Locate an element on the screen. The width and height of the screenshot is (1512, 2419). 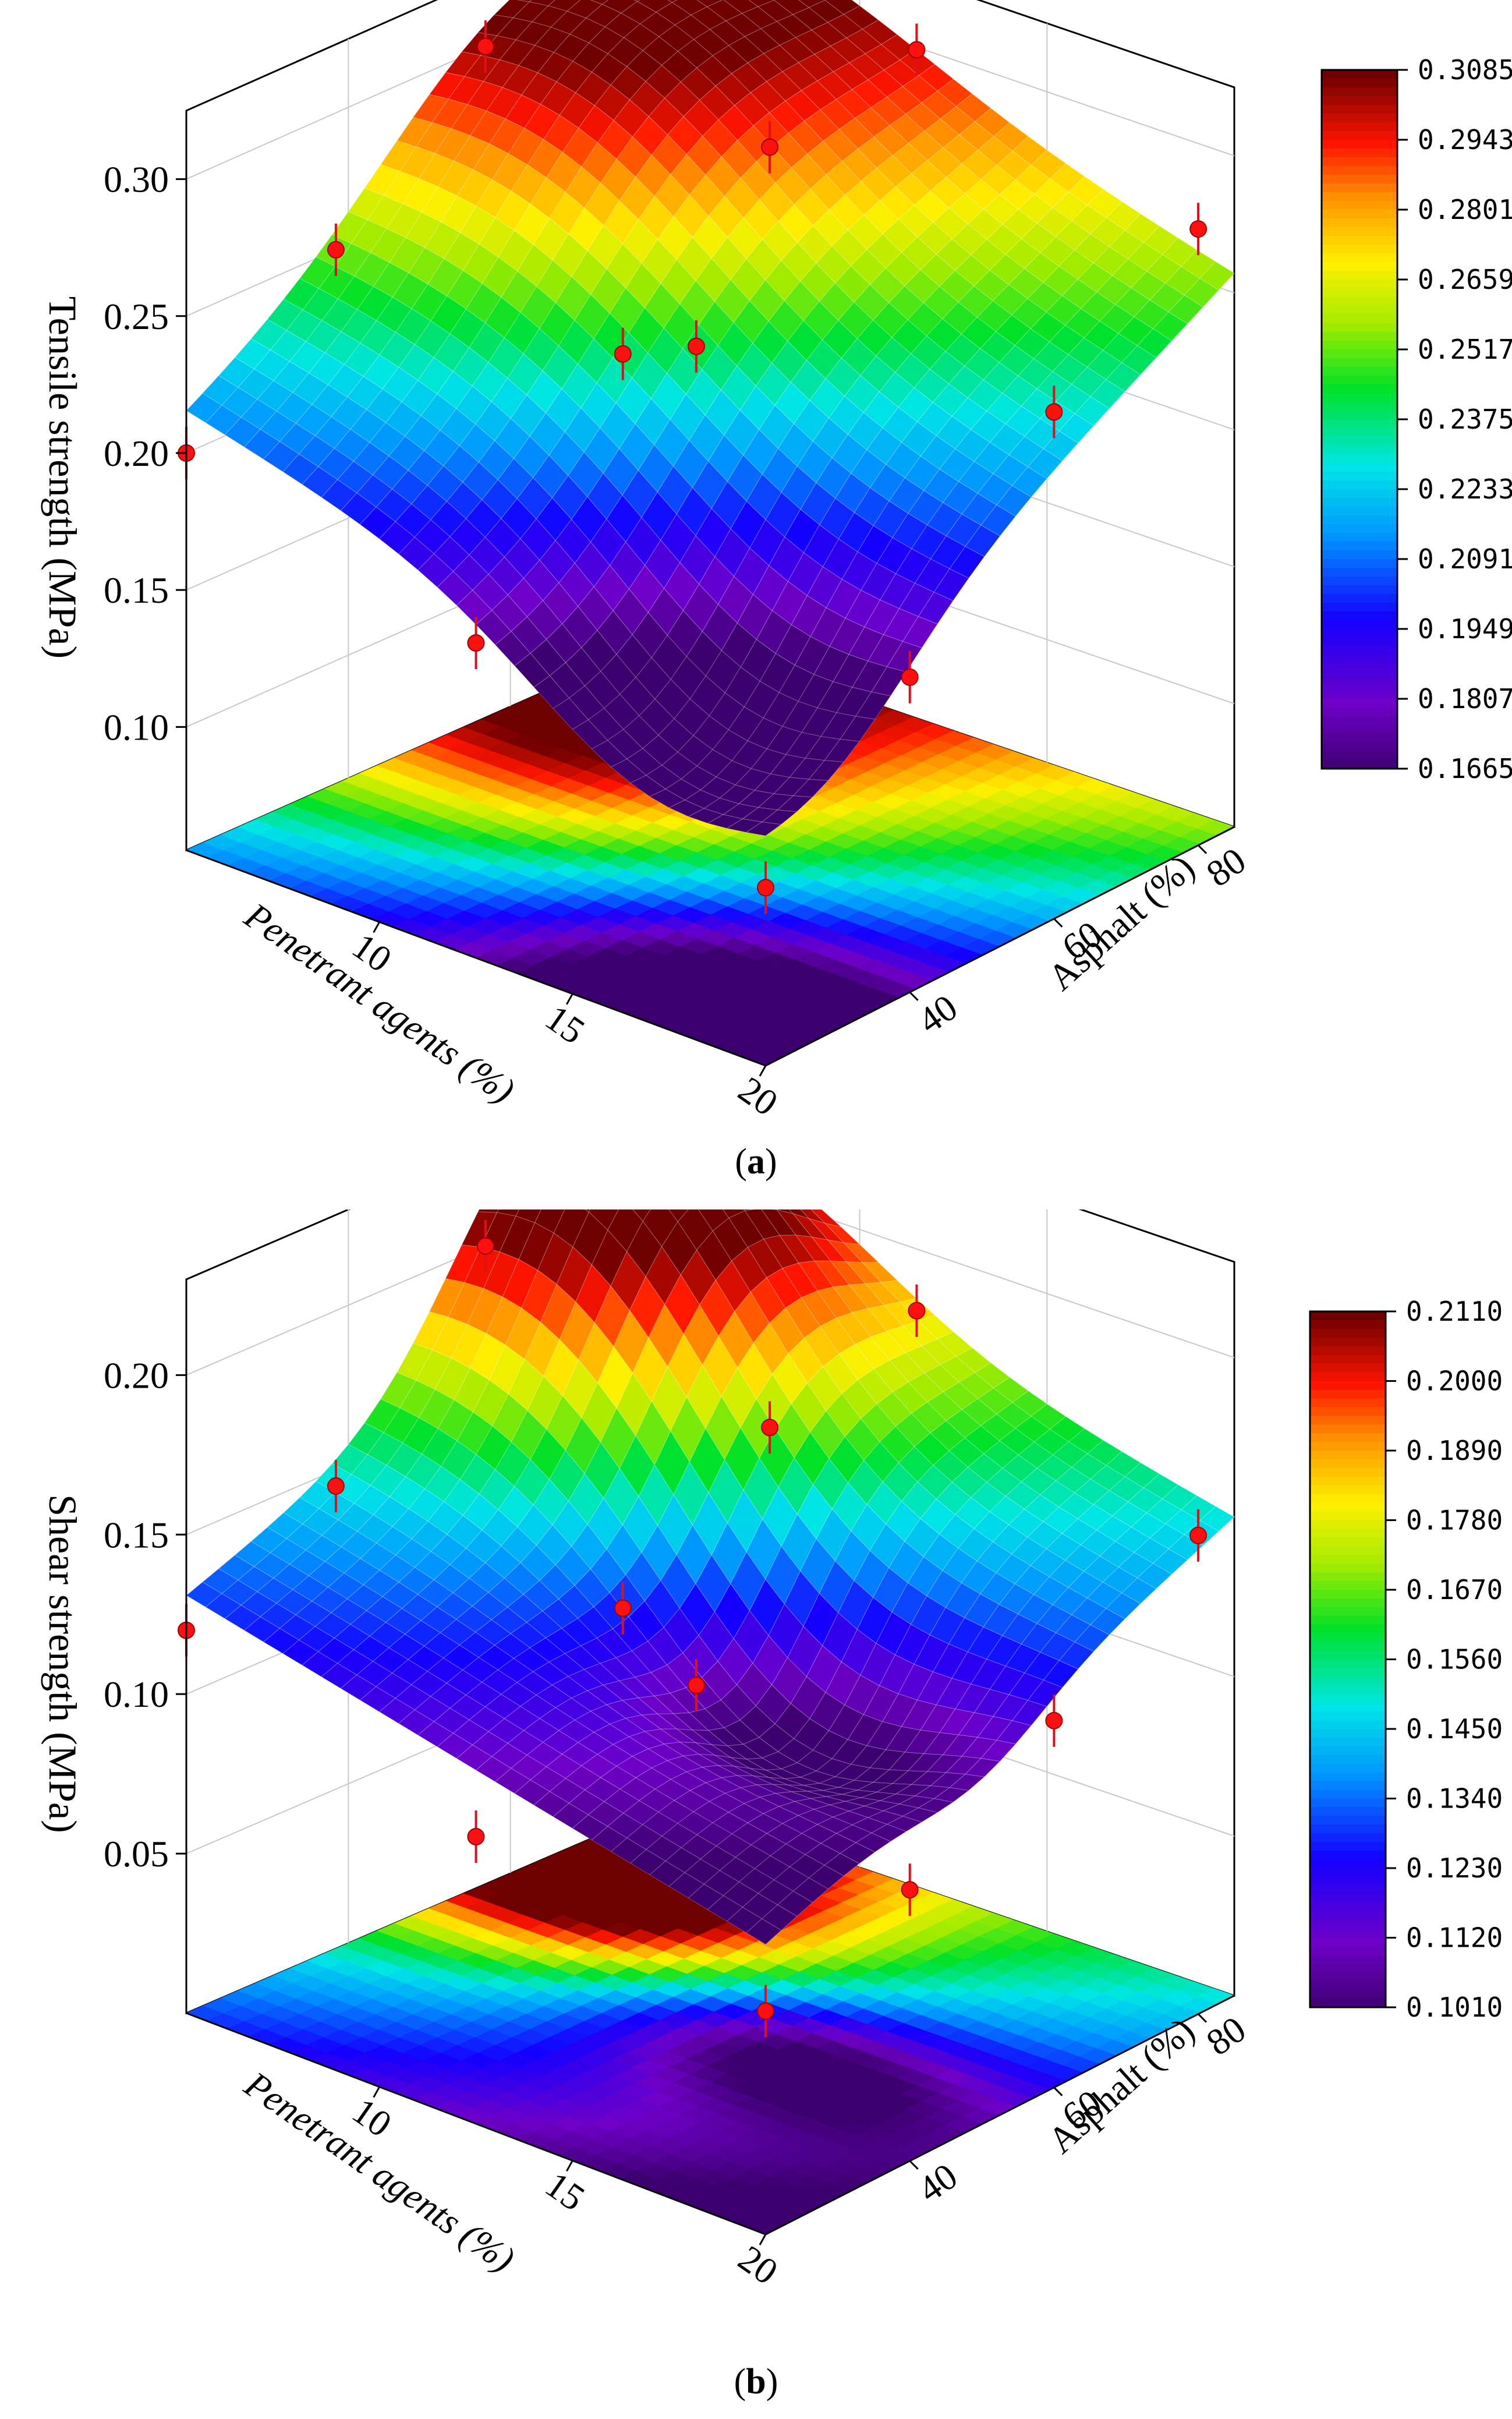
colorbar-label: 0.2943 is located at coordinates (1465, 139).